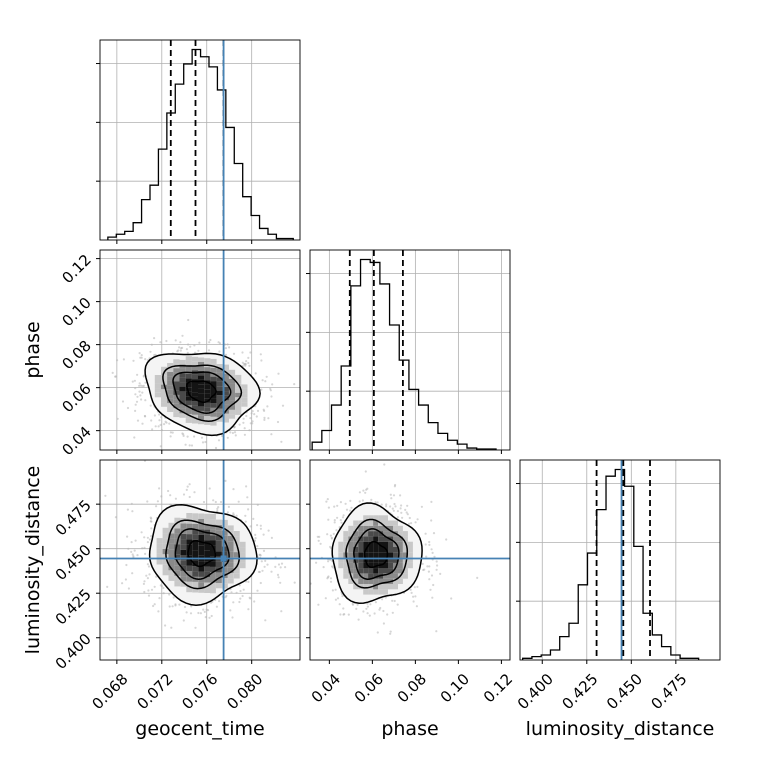  Describe the element at coordinates (200, 144) in the screenshot. I see `histogram-geocent-time` at that location.